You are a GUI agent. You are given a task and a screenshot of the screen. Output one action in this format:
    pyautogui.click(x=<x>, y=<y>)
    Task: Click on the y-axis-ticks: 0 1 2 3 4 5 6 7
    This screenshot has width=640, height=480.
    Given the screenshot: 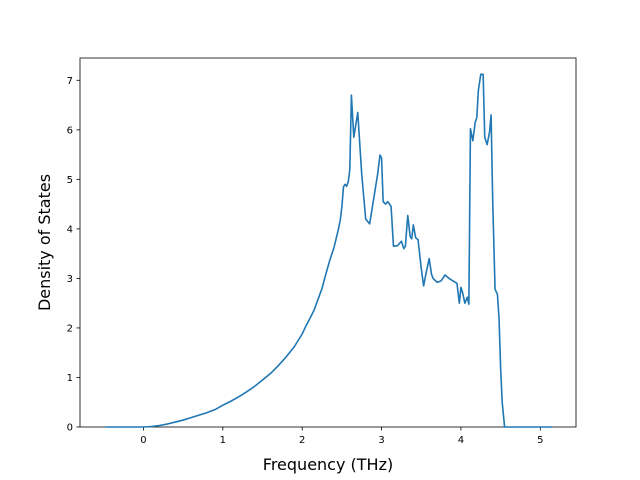 What is the action you would take?
    pyautogui.click(x=73, y=255)
    